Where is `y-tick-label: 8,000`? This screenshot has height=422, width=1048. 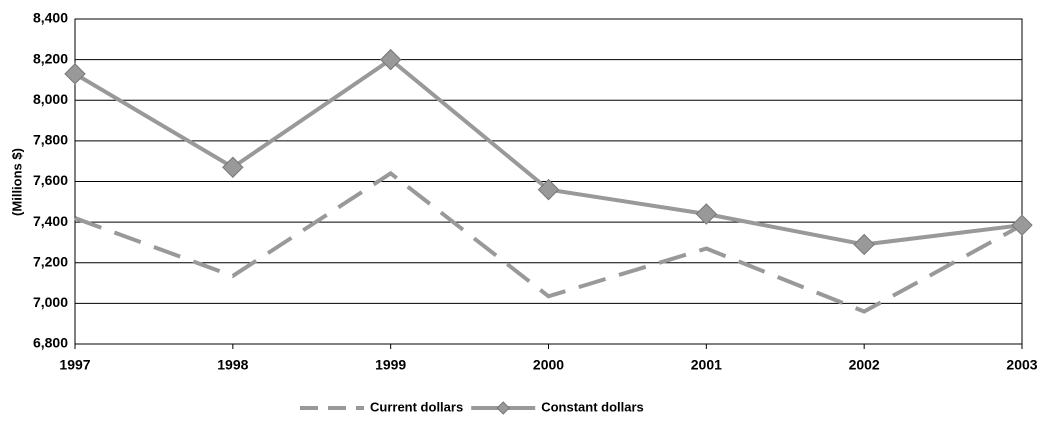
y-tick-label: 8,000 is located at coordinates (50, 99).